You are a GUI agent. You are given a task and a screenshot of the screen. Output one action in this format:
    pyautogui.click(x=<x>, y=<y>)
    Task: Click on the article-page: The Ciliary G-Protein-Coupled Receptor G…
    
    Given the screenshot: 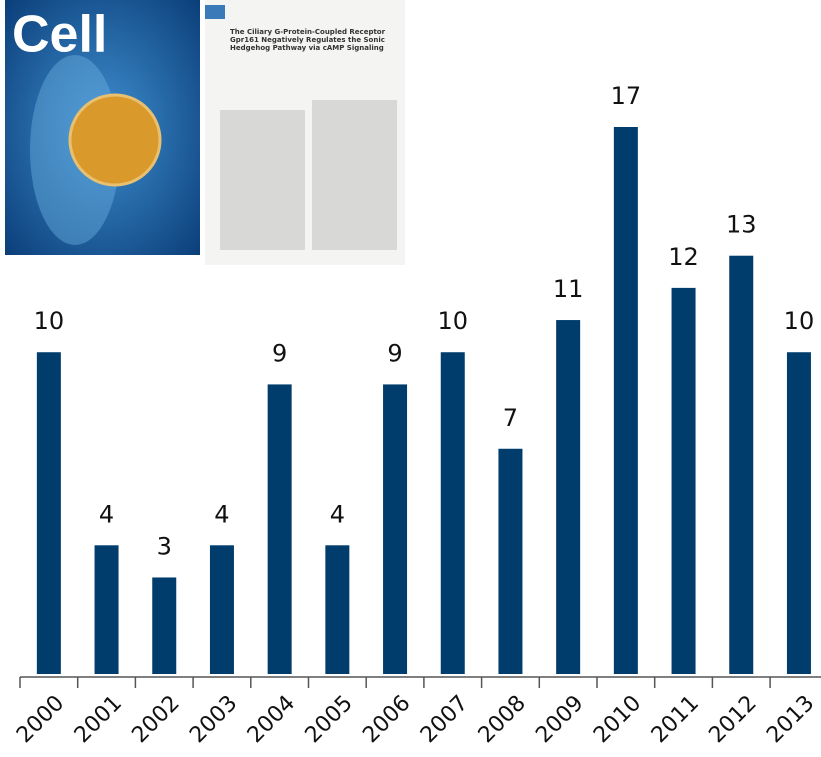 What is the action you would take?
    pyautogui.click(x=305, y=132)
    